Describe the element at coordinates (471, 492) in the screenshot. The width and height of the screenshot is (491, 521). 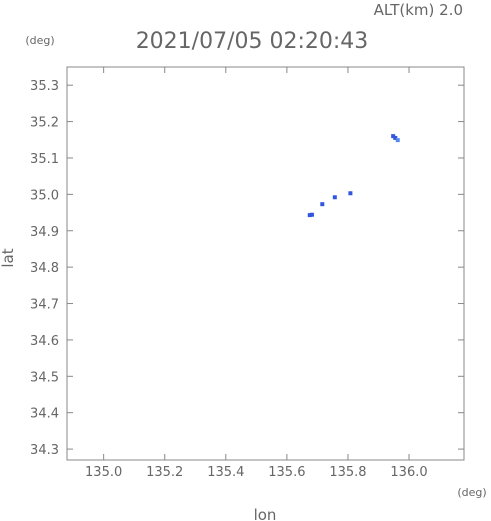
I see `x-unit-label: (deg)` at that location.